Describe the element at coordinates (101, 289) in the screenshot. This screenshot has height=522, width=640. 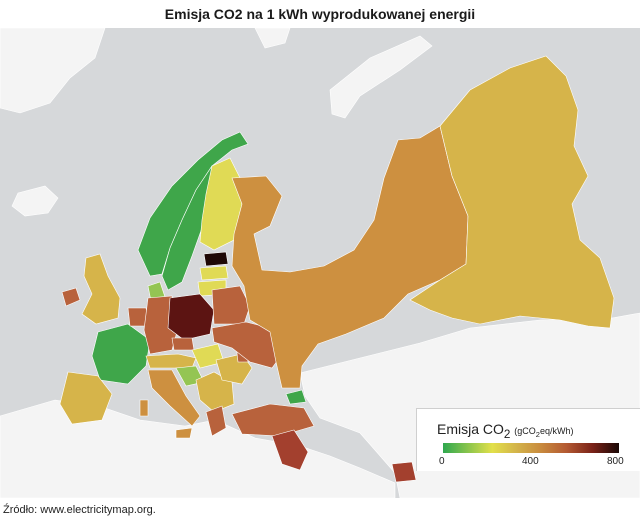
I see `great-britain` at that location.